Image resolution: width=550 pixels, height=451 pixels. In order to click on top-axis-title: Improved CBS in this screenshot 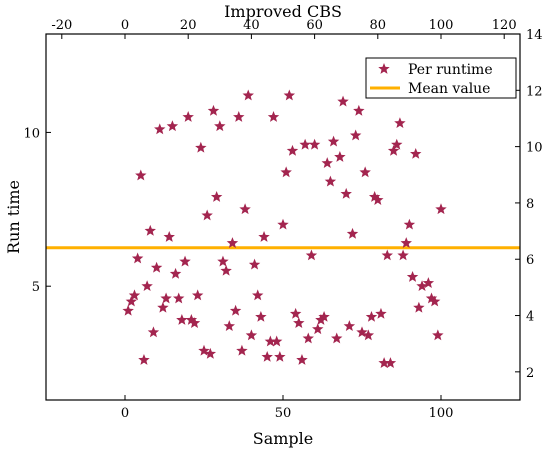, I will do `click(283, 11)`.